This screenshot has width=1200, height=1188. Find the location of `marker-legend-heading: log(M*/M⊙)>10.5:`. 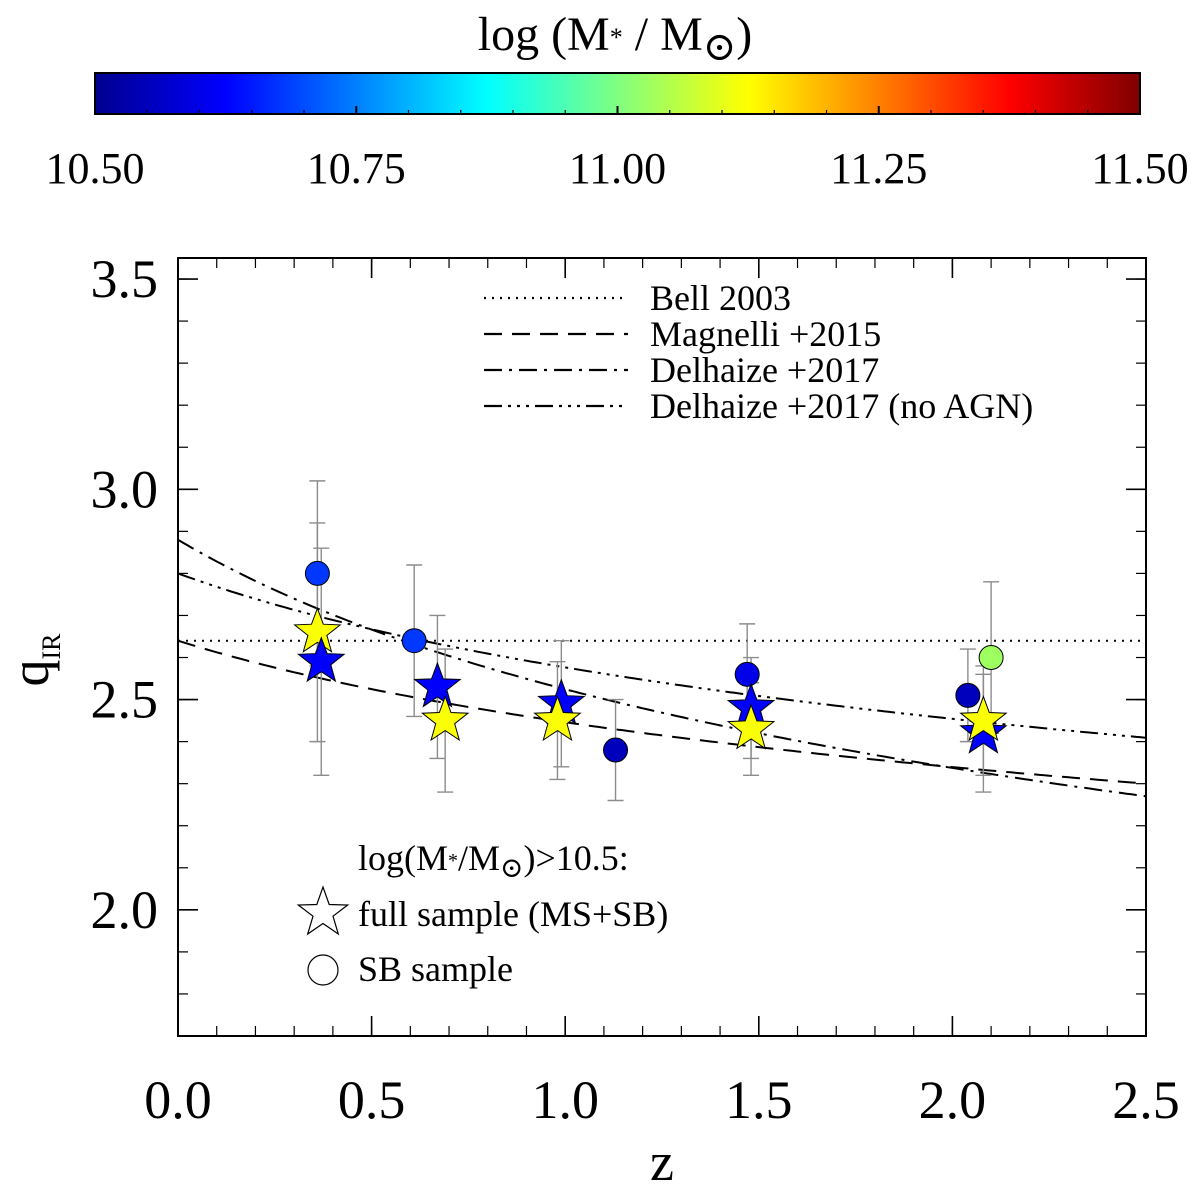

marker-legend-heading: log(M*/M⊙)>10.5: is located at coordinates (493, 861).